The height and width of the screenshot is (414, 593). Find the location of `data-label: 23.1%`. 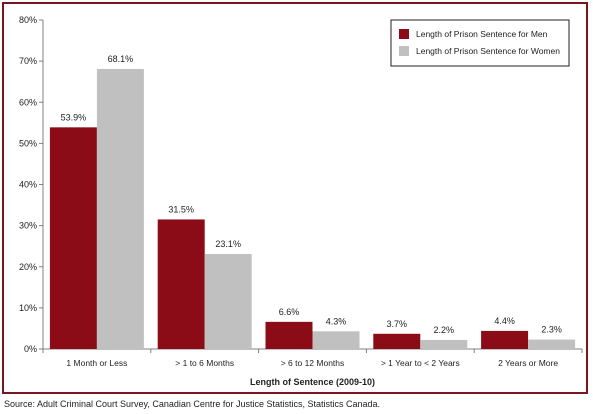

data-label: 23.1% is located at coordinates (228, 244).